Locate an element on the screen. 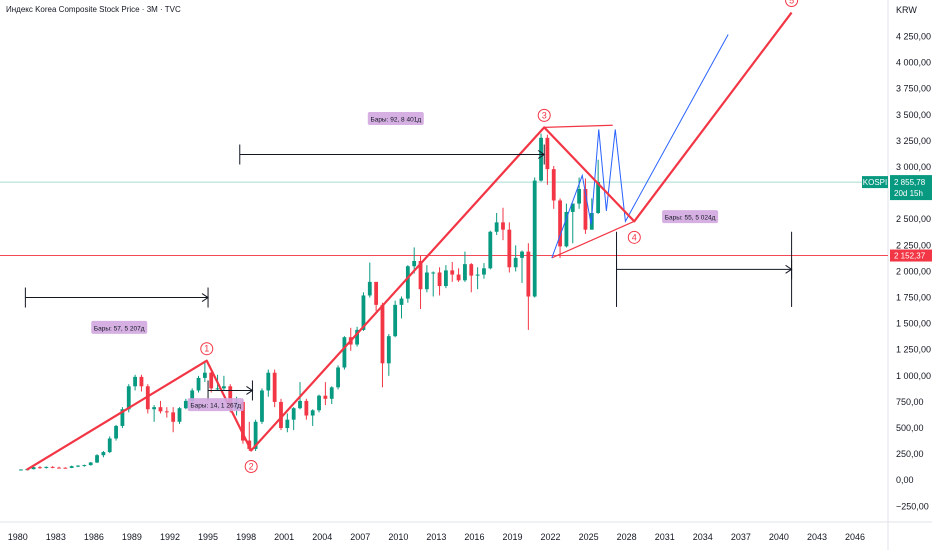 Image resolution: width=932 pixels, height=555 pixels. x-tick-label: 1989 is located at coordinates (132, 537).